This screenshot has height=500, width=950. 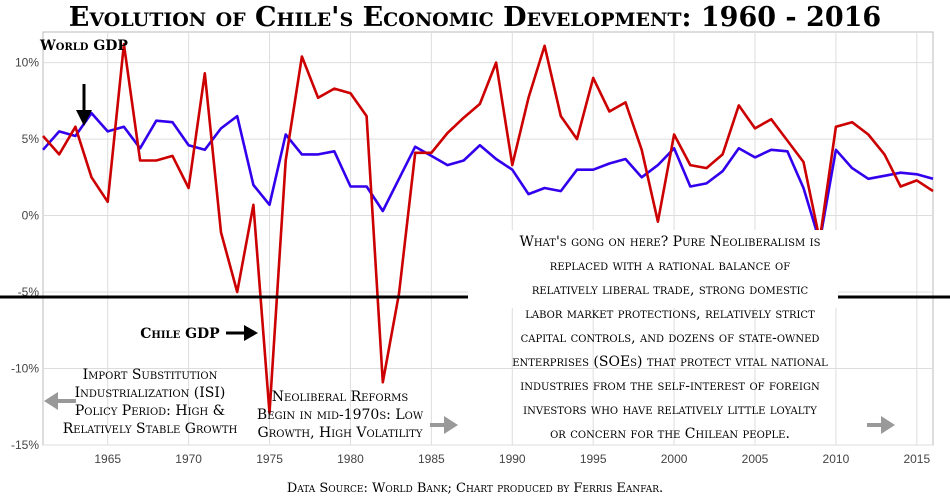 I want to click on isi-line: Policy Period: High &, so click(x=150, y=411).